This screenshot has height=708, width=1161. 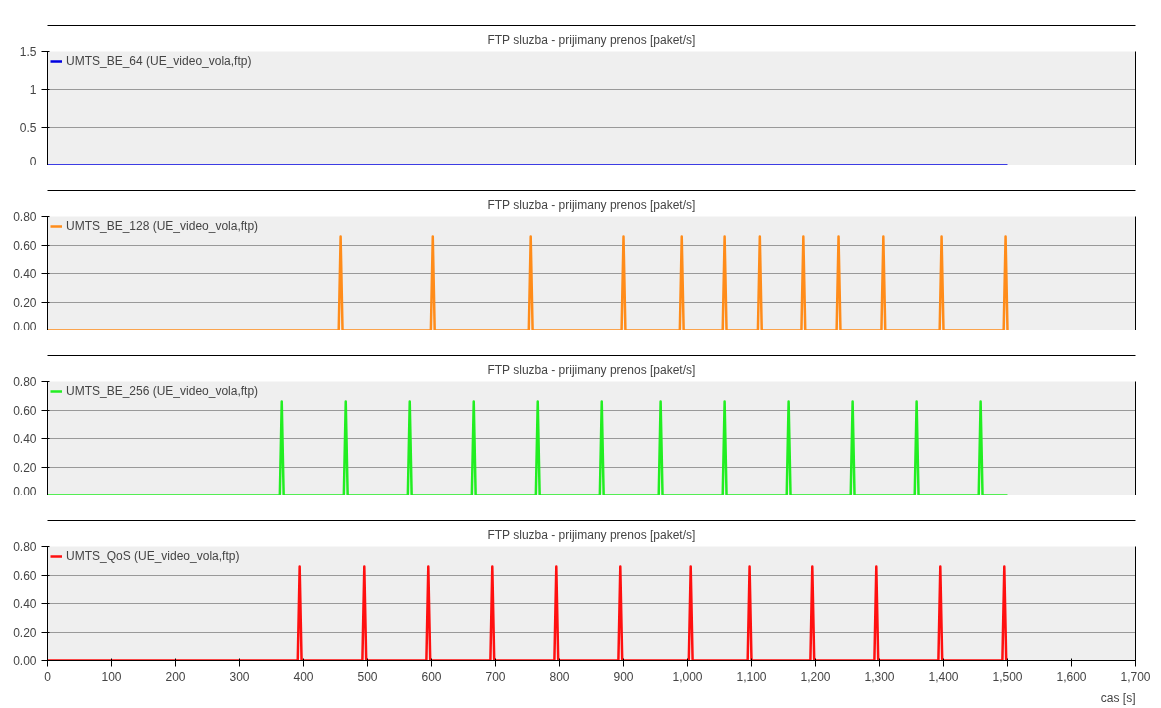 I want to click on x-tick-label: 1,200, so click(x=815, y=676).